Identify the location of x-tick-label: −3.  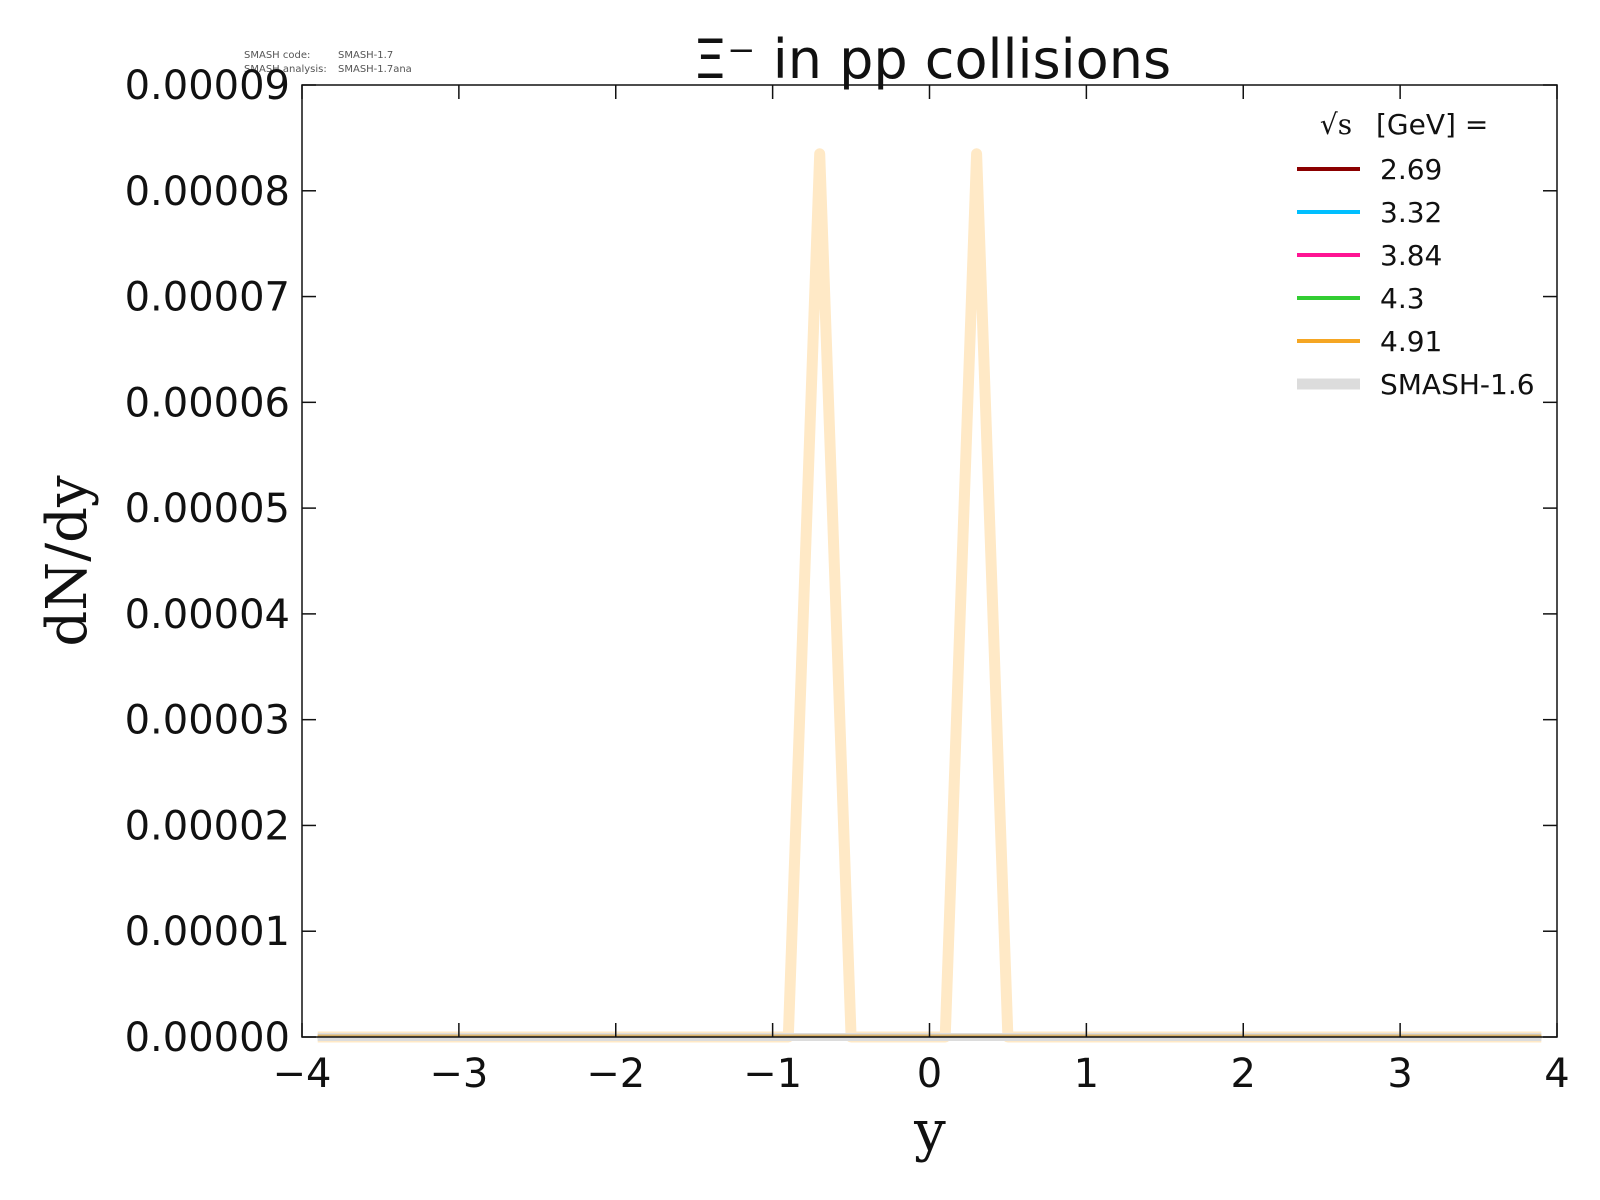
(458, 1074).